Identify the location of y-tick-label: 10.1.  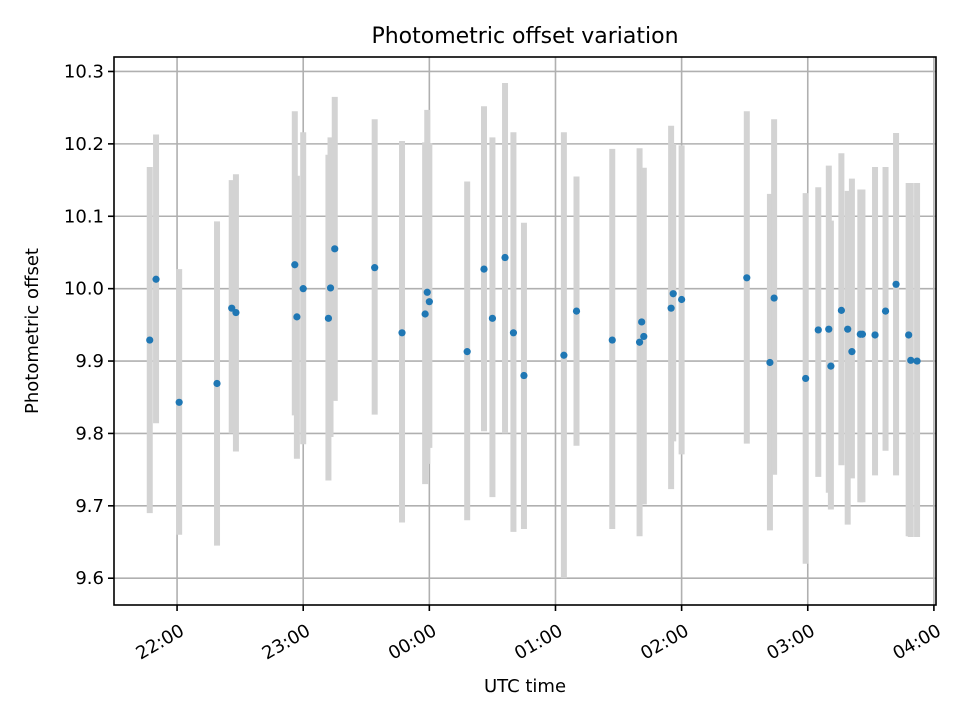
(84, 216).